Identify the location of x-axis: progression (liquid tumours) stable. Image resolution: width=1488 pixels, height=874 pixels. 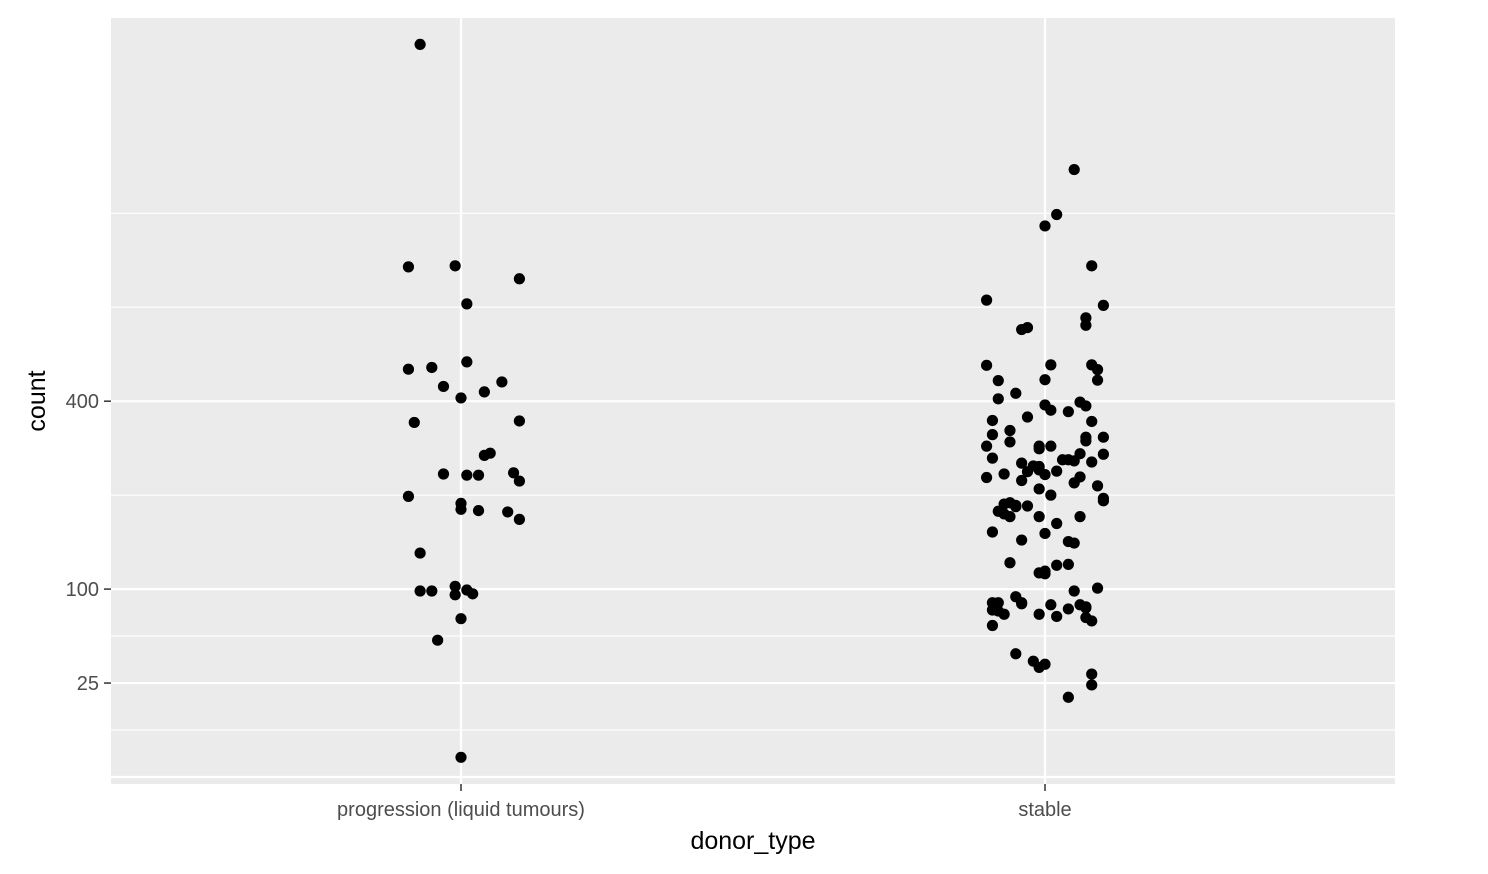
(704, 802).